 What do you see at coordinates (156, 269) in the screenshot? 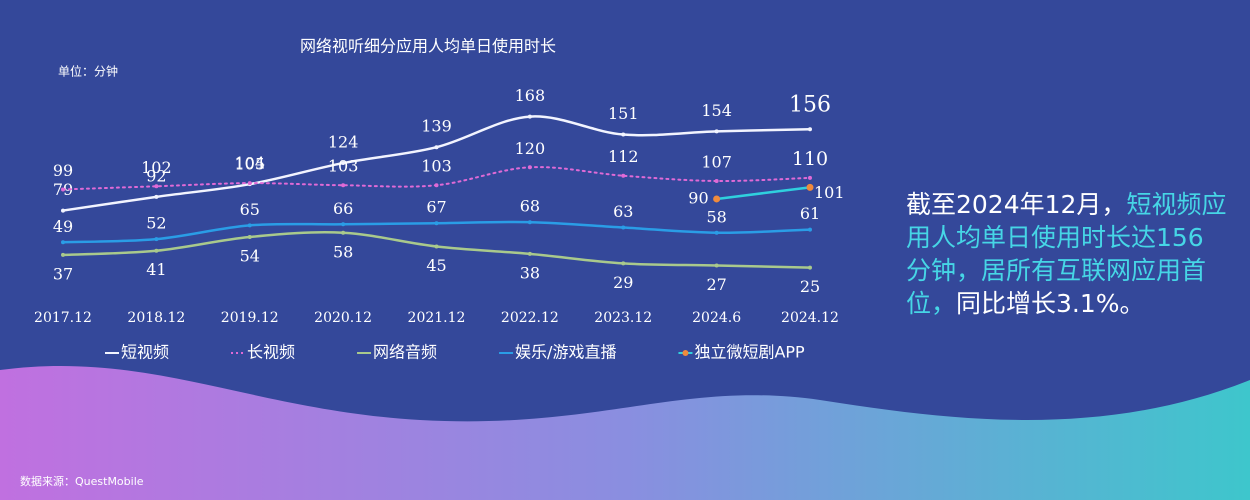
I see `data-label: 41` at bounding box center [156, 269].